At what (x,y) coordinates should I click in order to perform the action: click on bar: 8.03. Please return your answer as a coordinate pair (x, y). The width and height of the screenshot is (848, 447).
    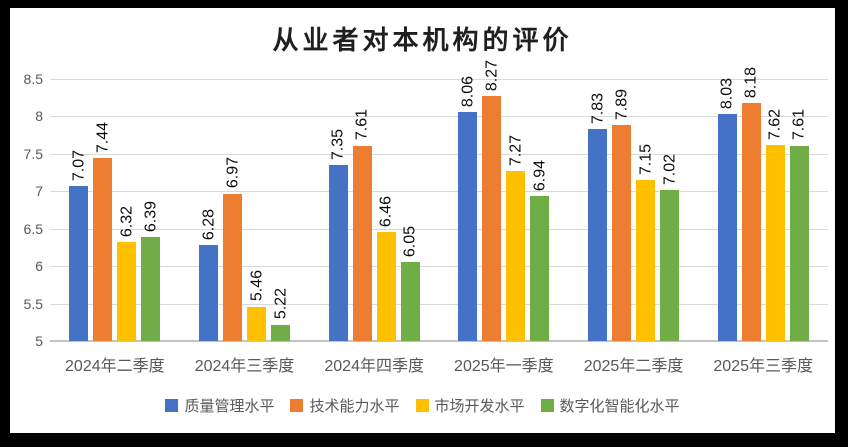
    Looking at the image, I should click on (727, 209).